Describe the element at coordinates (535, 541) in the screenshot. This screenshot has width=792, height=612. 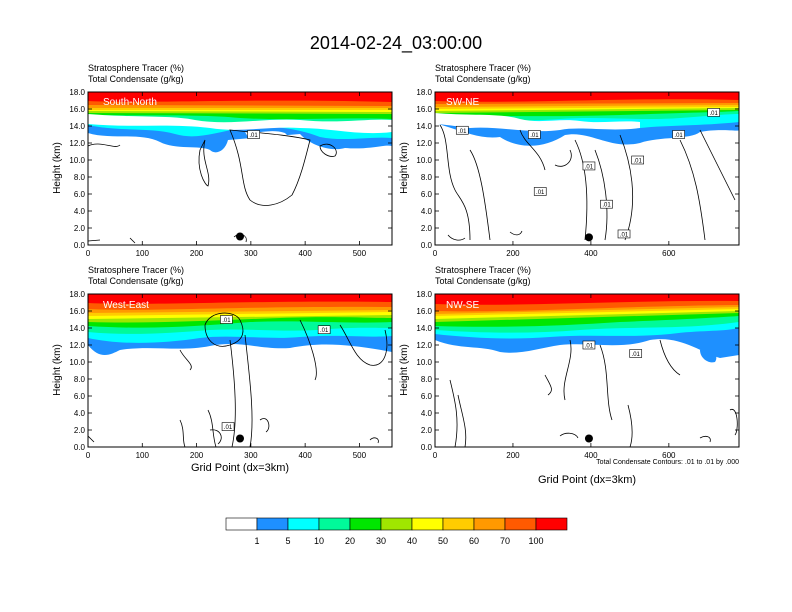
I see `colorbar-label: 100` at that location.